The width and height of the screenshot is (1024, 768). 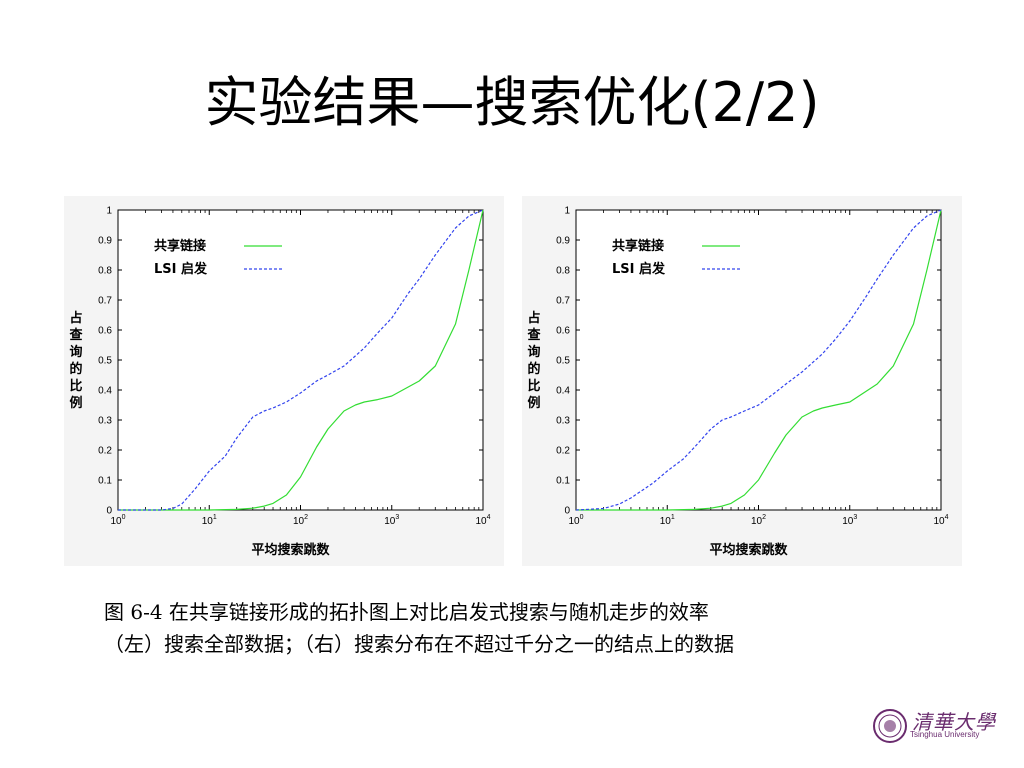 What do you see at coordinates (575, 520) in the screenshot?
I see `right-xtick-label: 10⁰` at bounding box center [575, 520].